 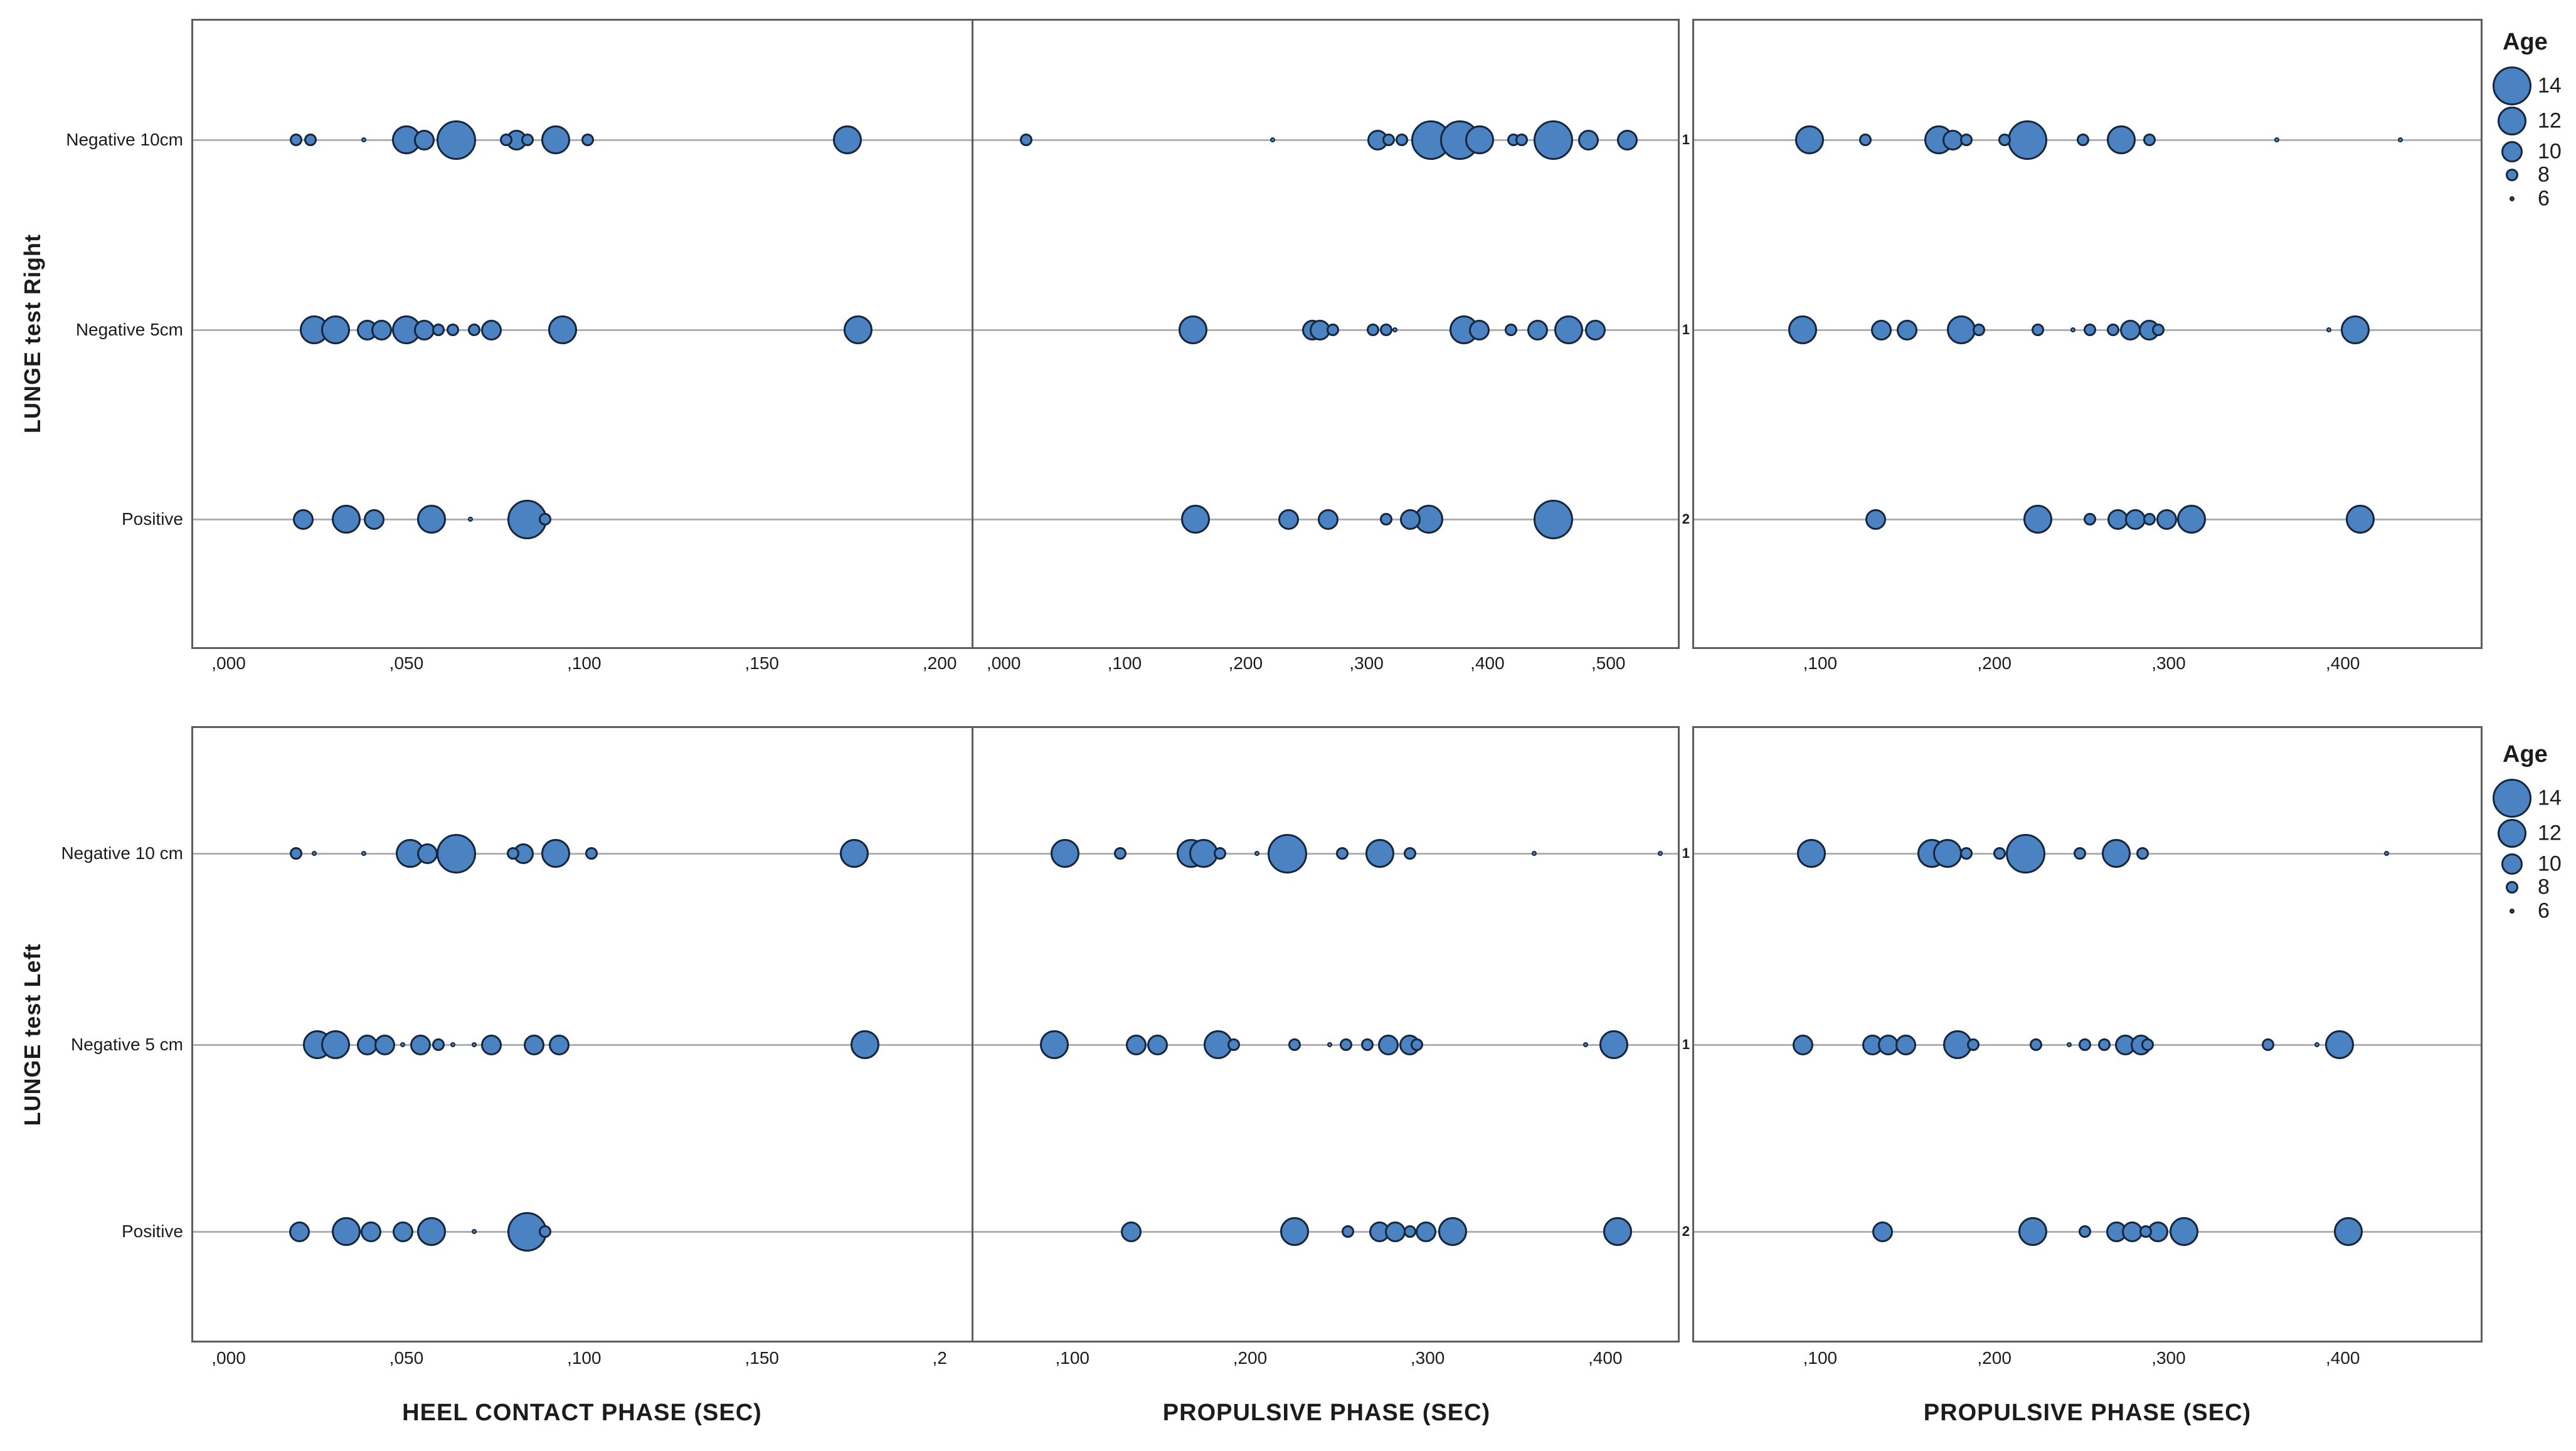 What do you see at coordinates (1427, 1358) in the screenshot?
I see `x-tick-label: ,300` at bounding box center [1427, 1358].